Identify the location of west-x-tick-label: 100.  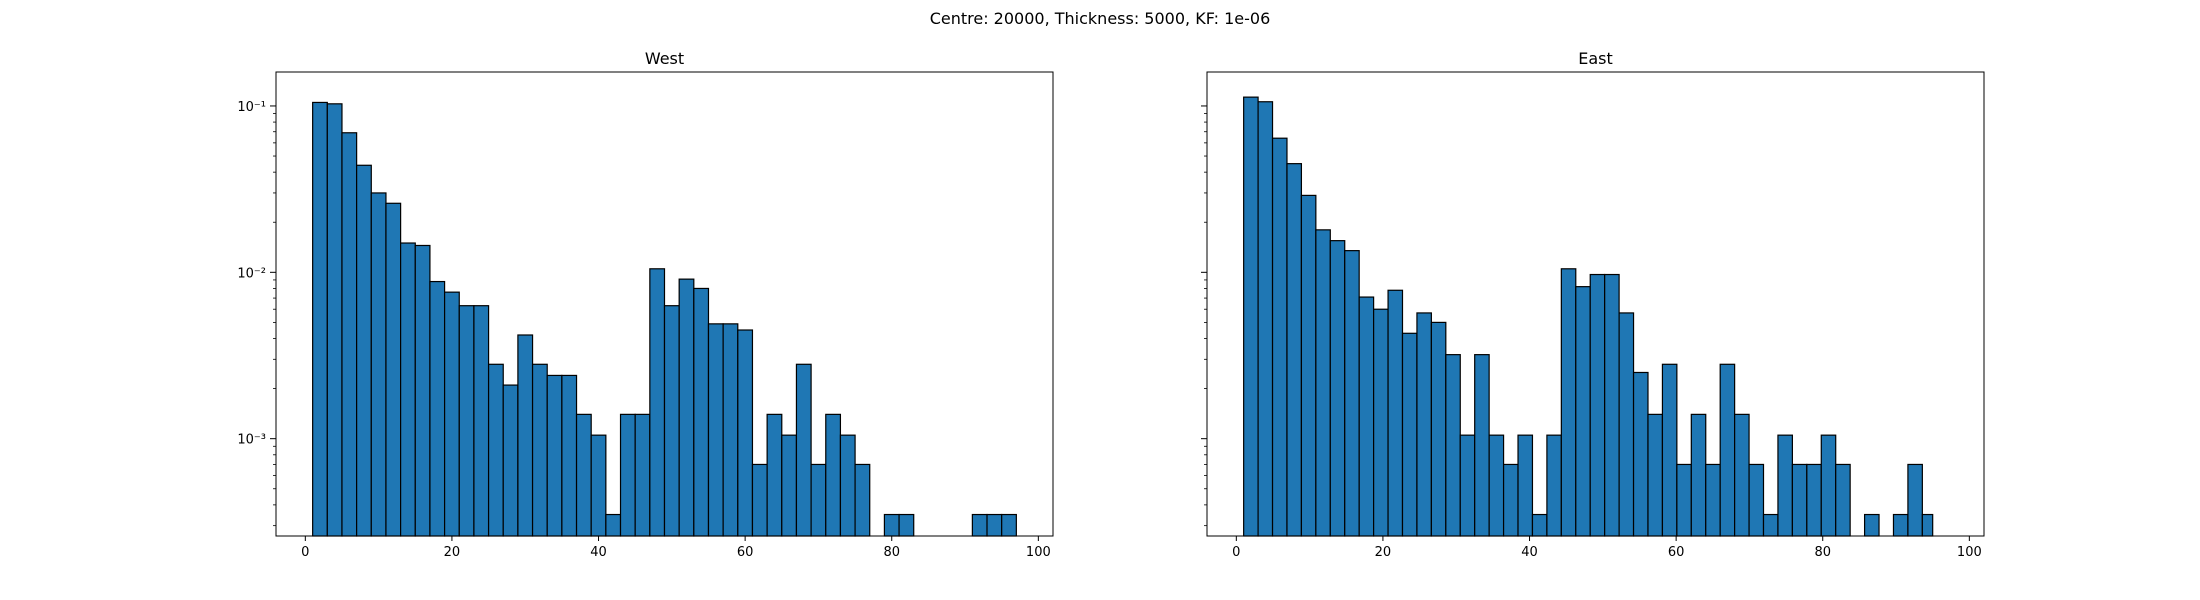
(1038, 552).